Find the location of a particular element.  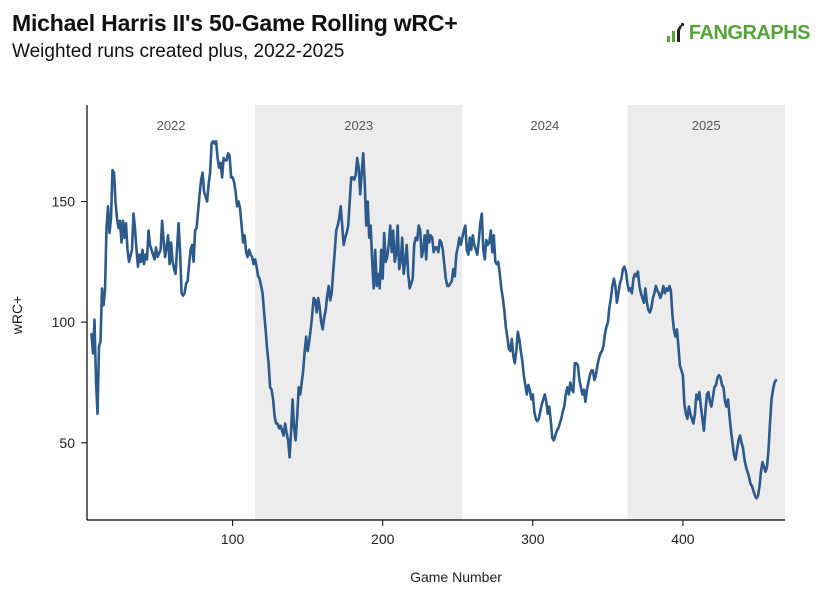

y-tick-label: 150 is located at coordinates (64, 202).